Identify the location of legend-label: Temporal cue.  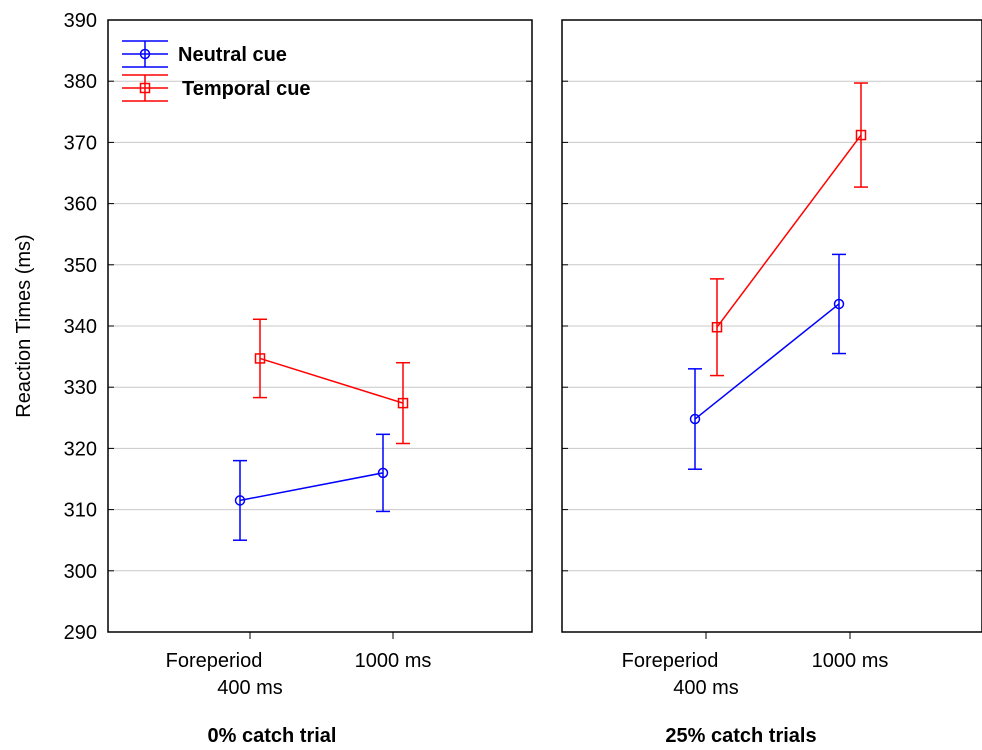
(246, 89).